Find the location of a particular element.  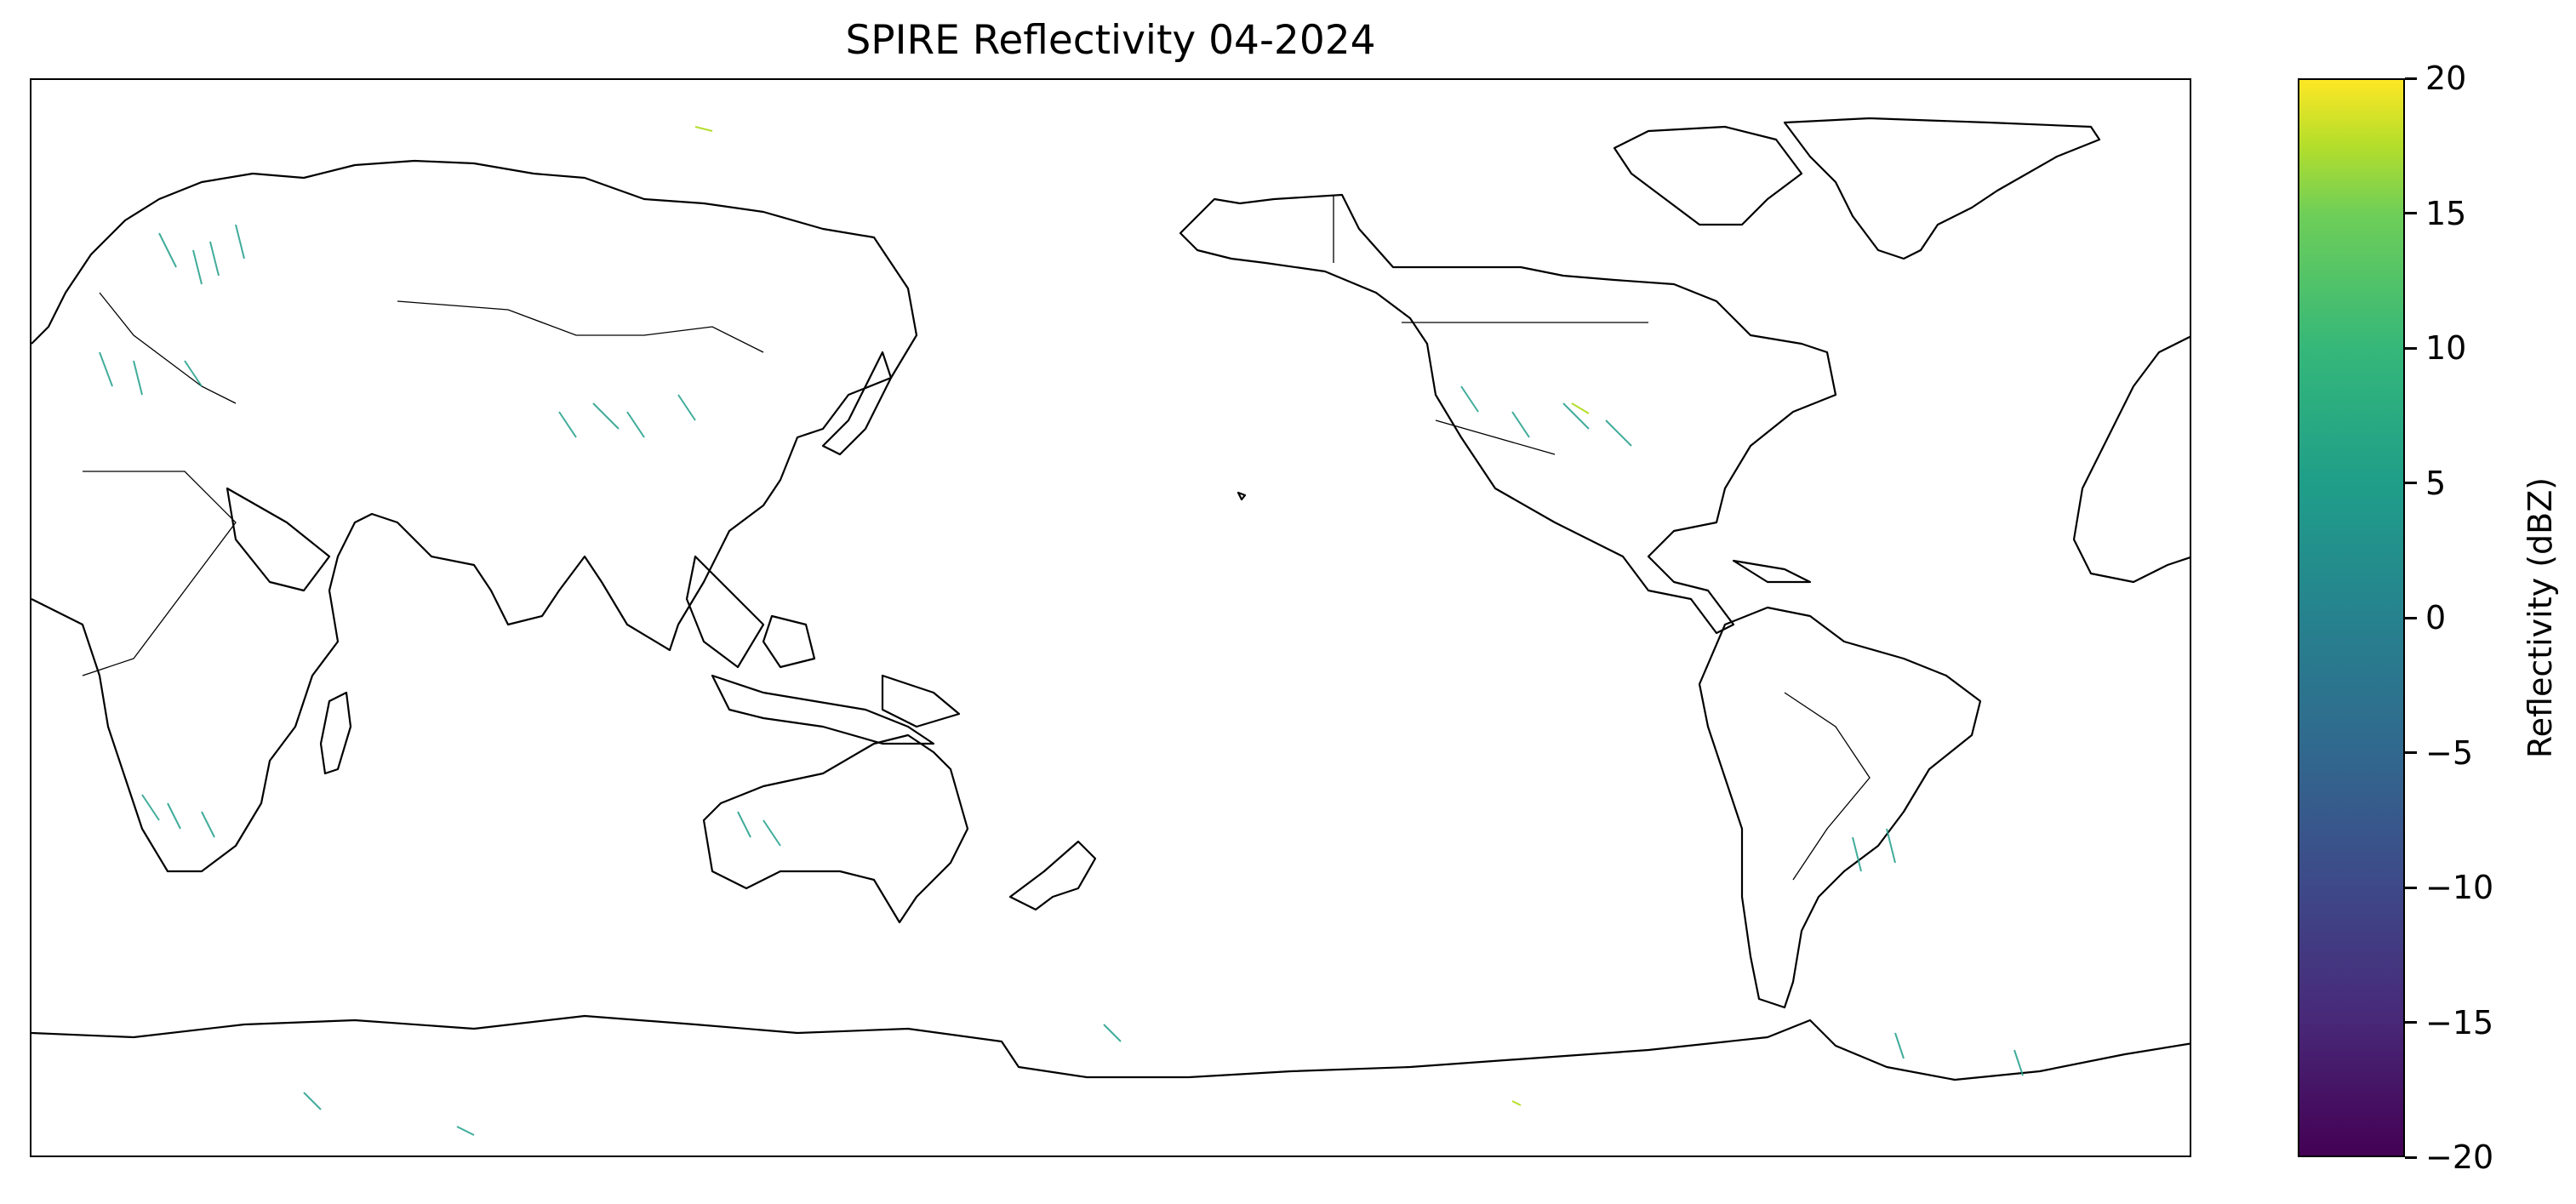

colorbar-tick-label: 0 is located at coordinates (2436, 617).